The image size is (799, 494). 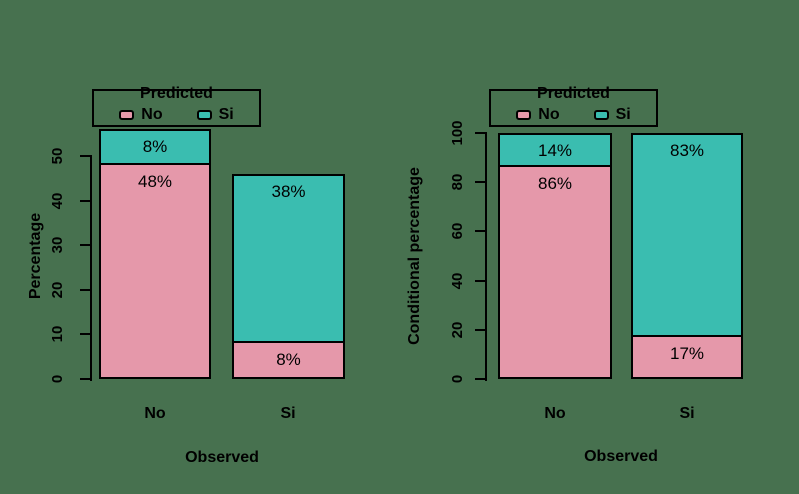 I want to click on right-x-axis-title: Observed, so click(x=621, y=456).